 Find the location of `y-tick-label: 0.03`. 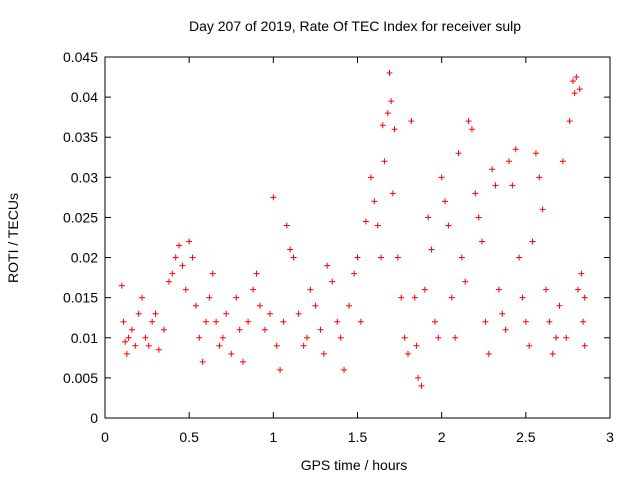

y-tick-label: 0.03 is located at coordinates (84, 177).